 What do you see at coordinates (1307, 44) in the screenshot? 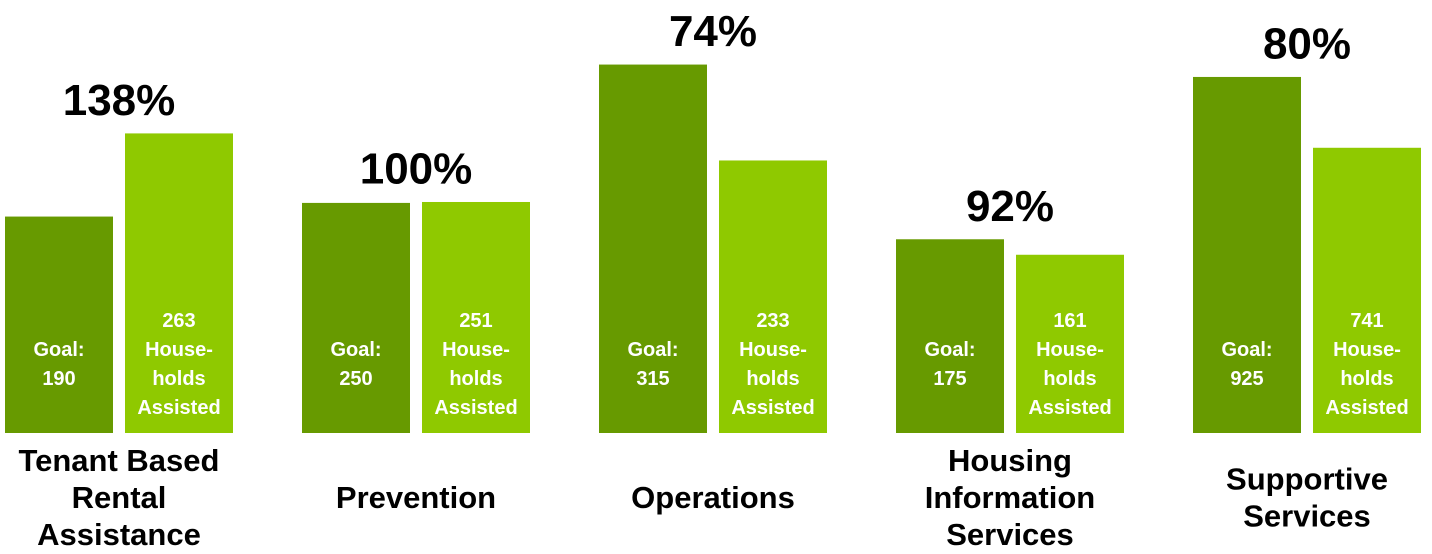
I see `percent-label: 80%` at bounding box center [1307, 44].